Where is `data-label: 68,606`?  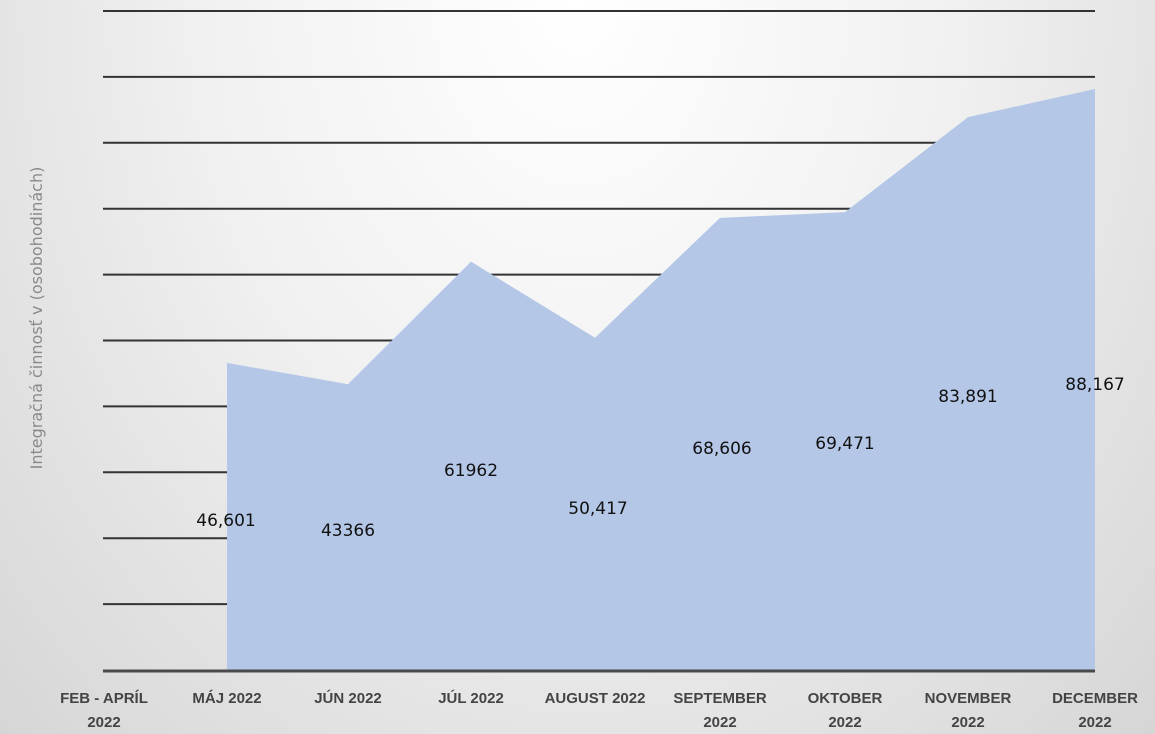 data-label: 68,606 is located at coordinates (721, 449).